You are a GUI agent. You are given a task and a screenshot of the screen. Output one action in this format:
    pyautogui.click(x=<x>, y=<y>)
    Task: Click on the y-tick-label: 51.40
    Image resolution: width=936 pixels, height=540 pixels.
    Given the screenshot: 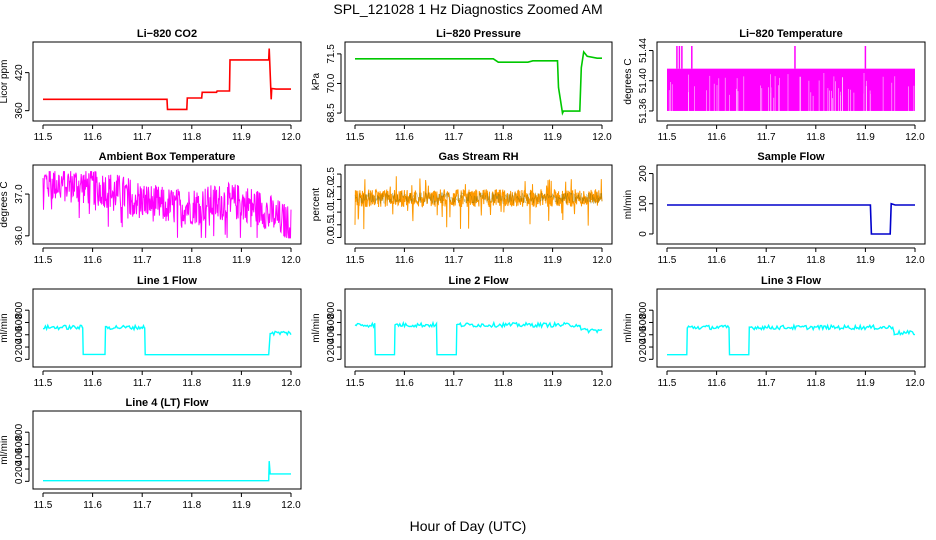 What is the action you would take?
    pyautogui.click(x=643, y=80)
    